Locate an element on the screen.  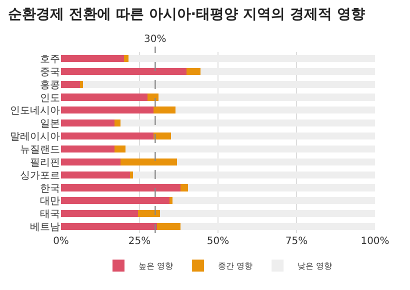
legend-label: 높은 영향 is located at coordinates (156, 266).